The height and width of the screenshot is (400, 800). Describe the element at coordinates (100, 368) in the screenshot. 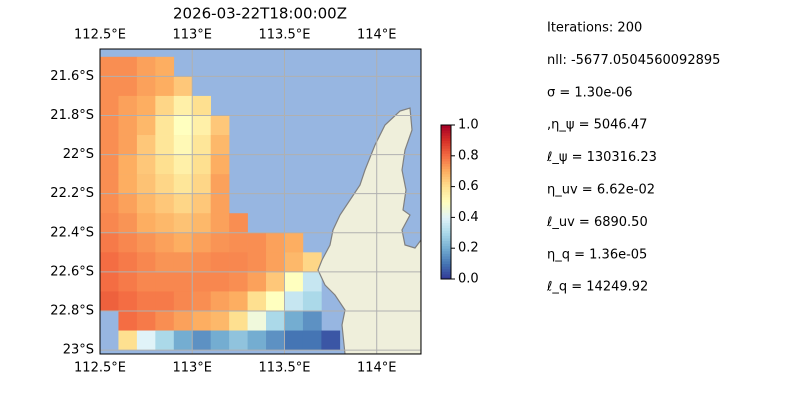

I see `x-tick-label-bottom: 112.5°E` at that location.